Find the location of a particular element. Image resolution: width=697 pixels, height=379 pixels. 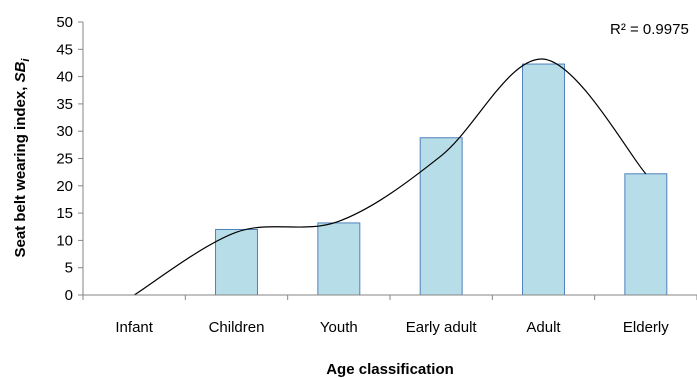

y-tick-label: 5 is located at coordinates (69, 268).